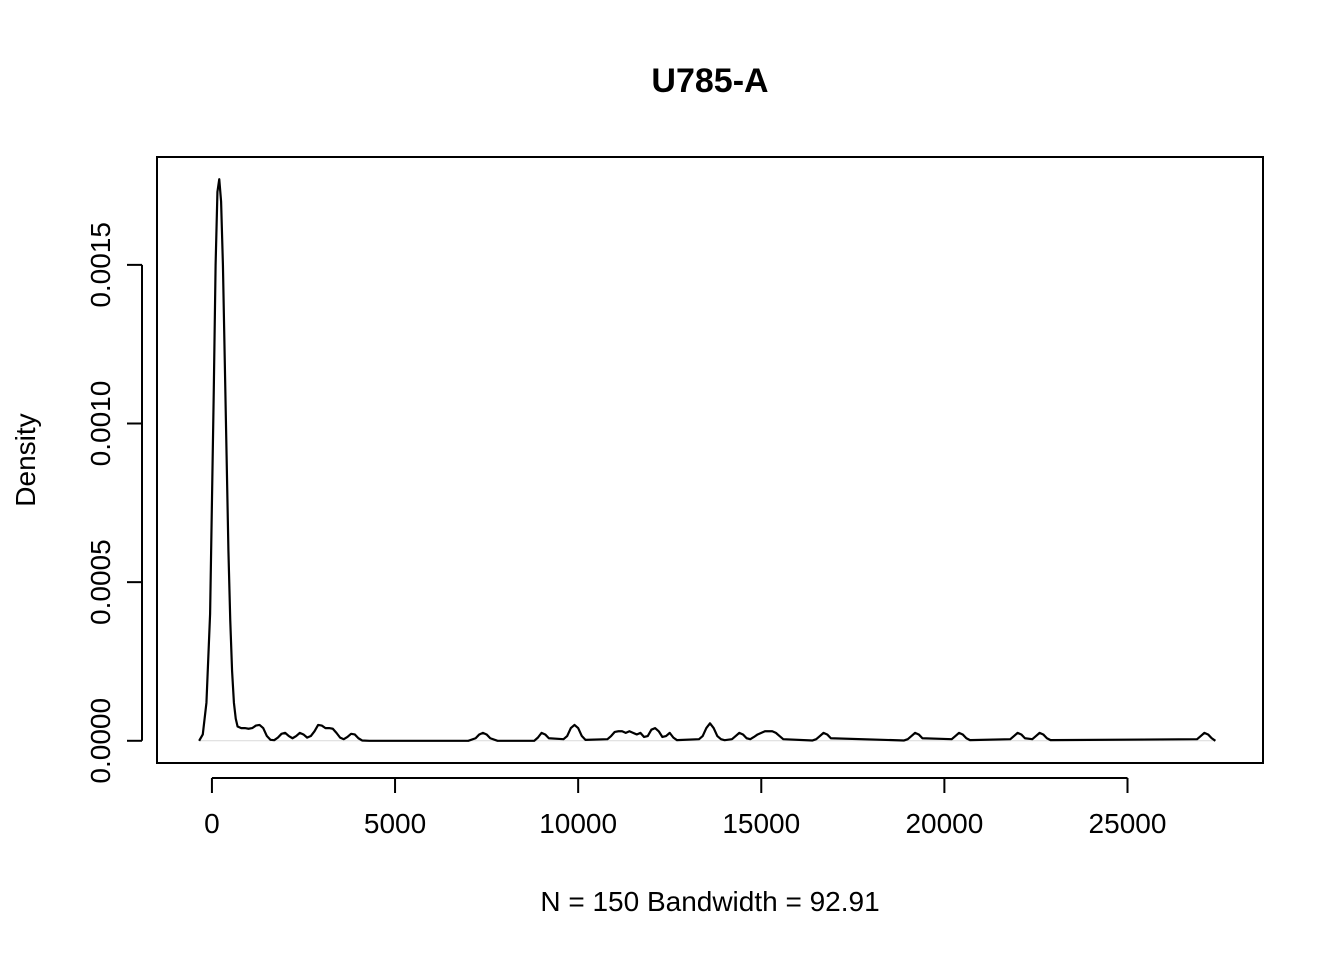 This screenshot has height=960, width=1344. Describe the element at coordinates (761, 823) in the screenshot. I see `x-tick-label: 15000` at that location.